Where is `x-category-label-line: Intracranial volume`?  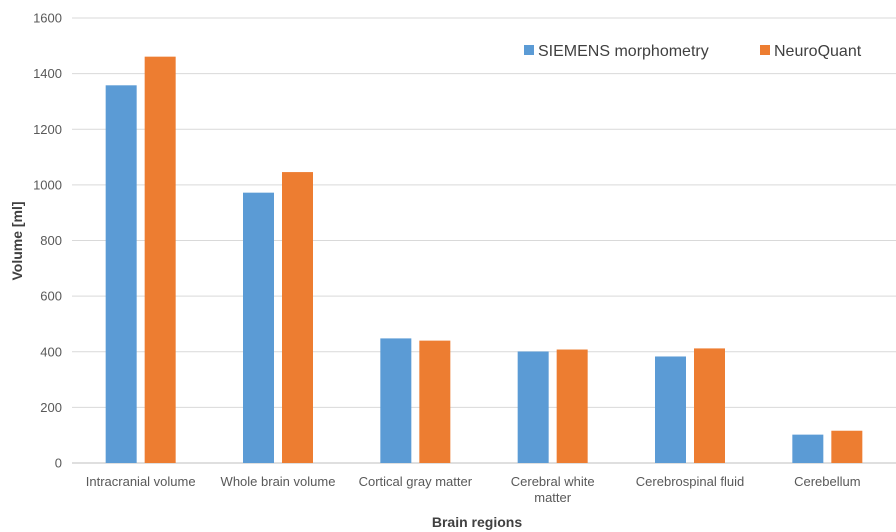
x-category-label-line: Intracranial volume is located at coordinates (141, 481).